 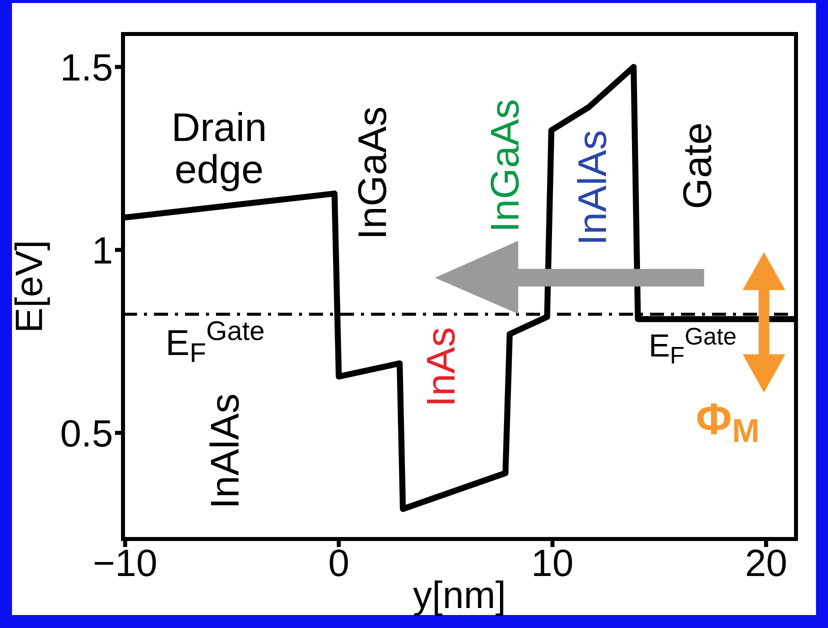 I want to click on y-tick-label: 0.5, so click(x=86, y=434).